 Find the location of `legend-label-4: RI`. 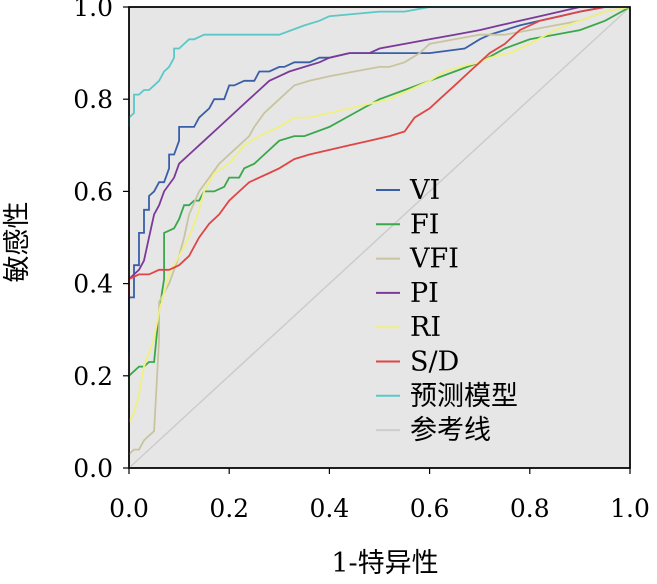

legend-label-4: RI is located at coordinates (425, 327).